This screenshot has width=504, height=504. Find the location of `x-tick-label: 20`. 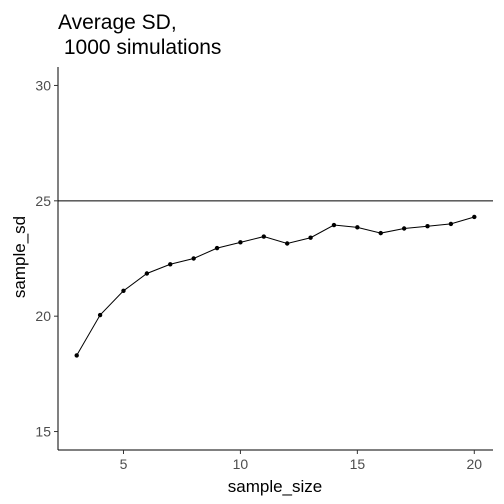

x-tick-label: 20 is located at coordinates (475, 464).